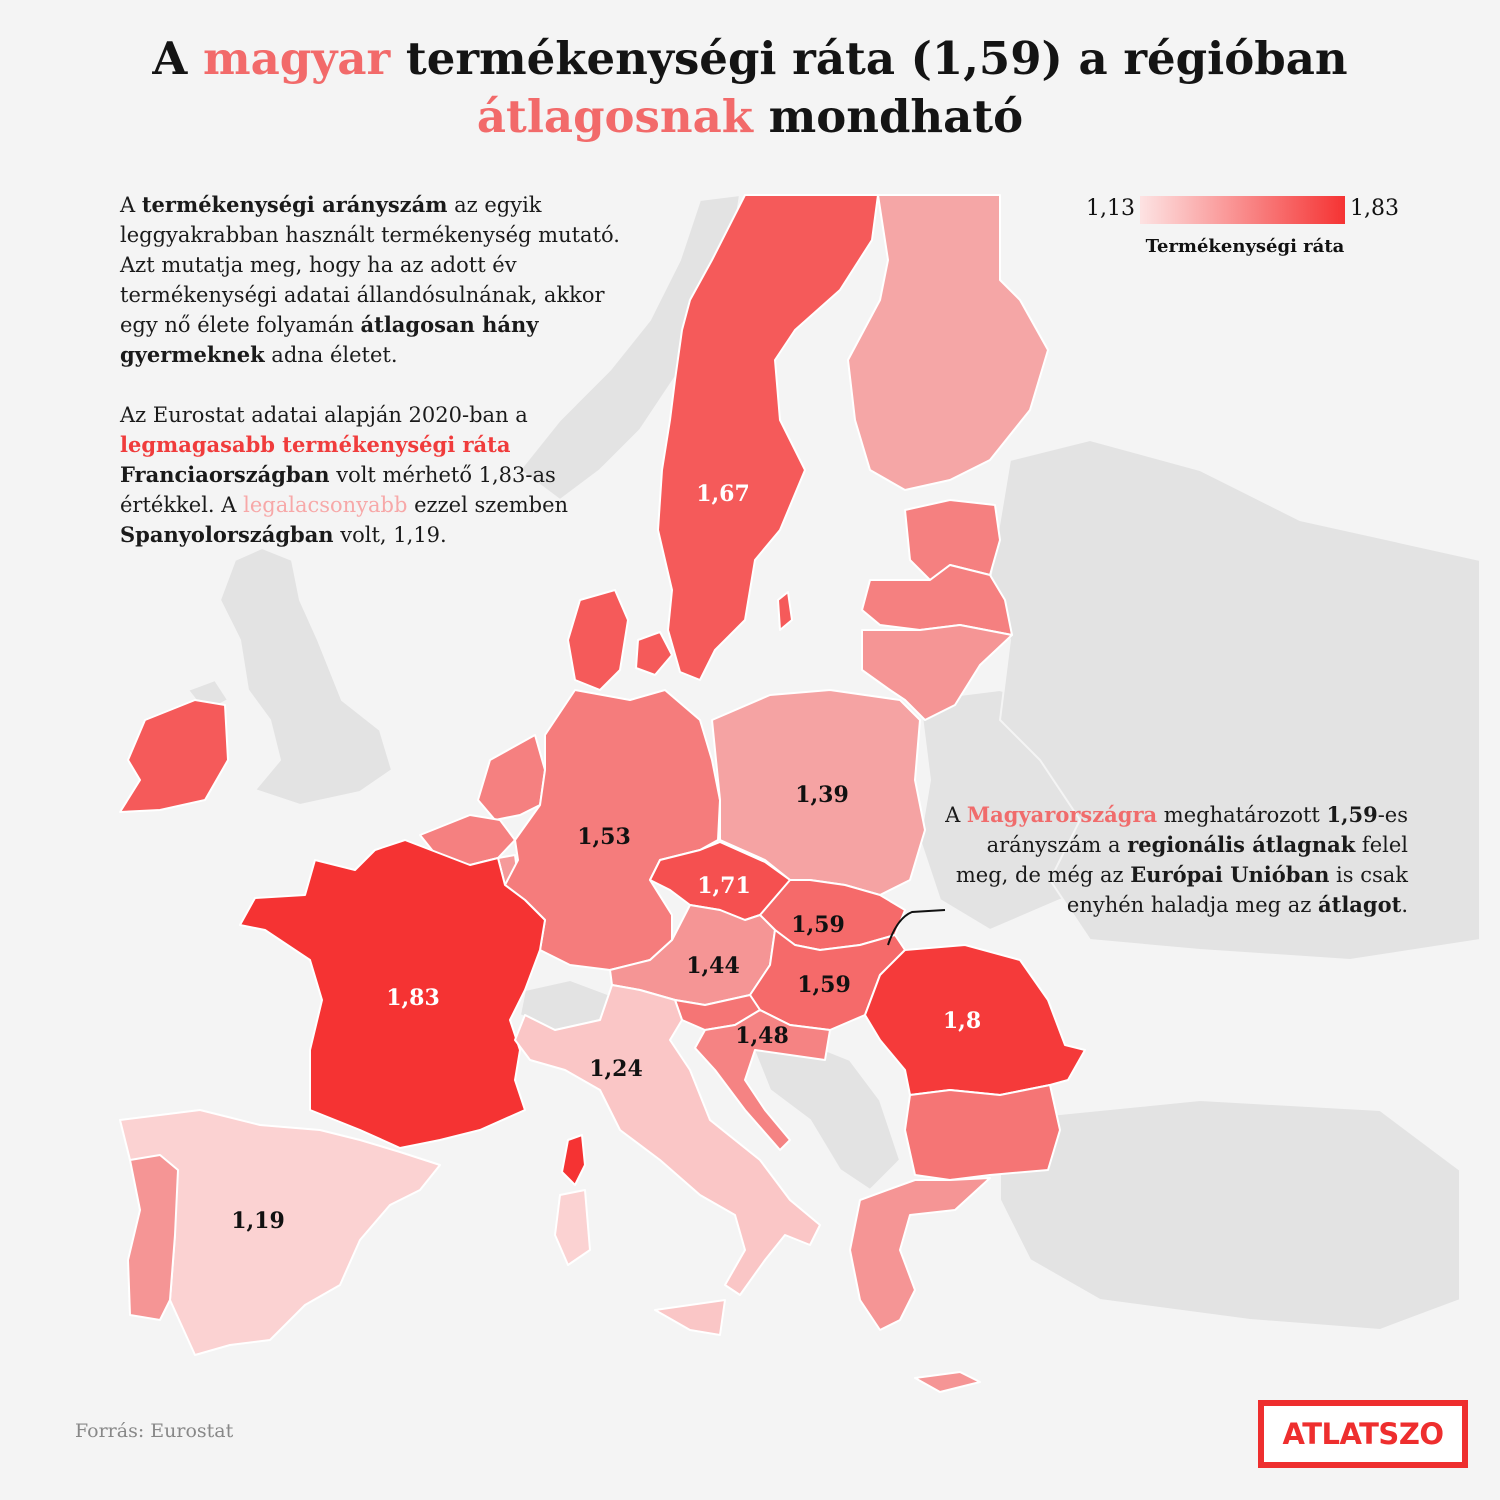 Image resolution: width=1500 pixels, height=1500 pixels. I want to click on body-text: adna életet., so click(331, 355).